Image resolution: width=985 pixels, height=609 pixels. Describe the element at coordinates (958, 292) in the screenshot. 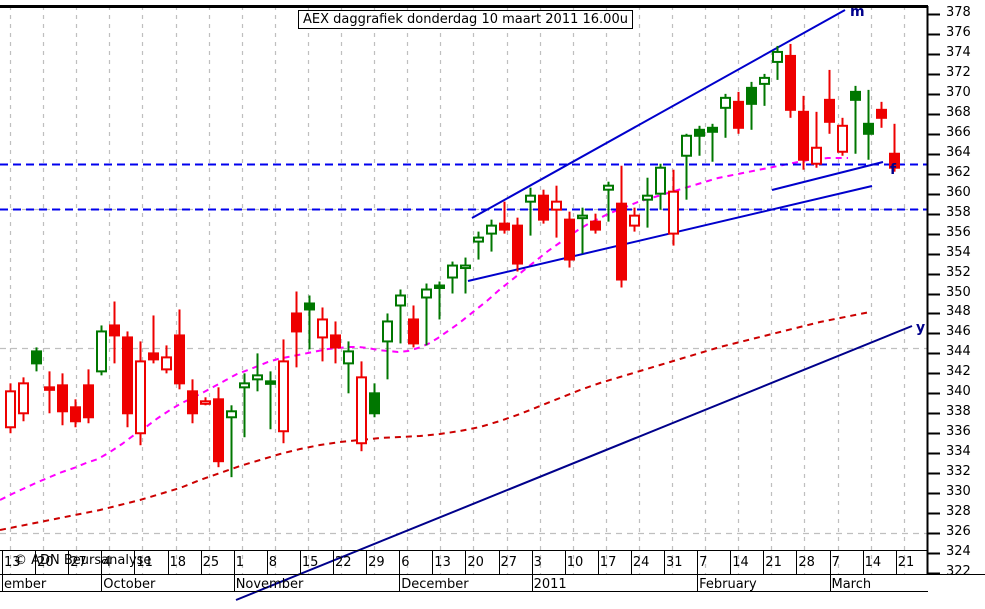

I see `y-axis-tick-label: 350` at that location.